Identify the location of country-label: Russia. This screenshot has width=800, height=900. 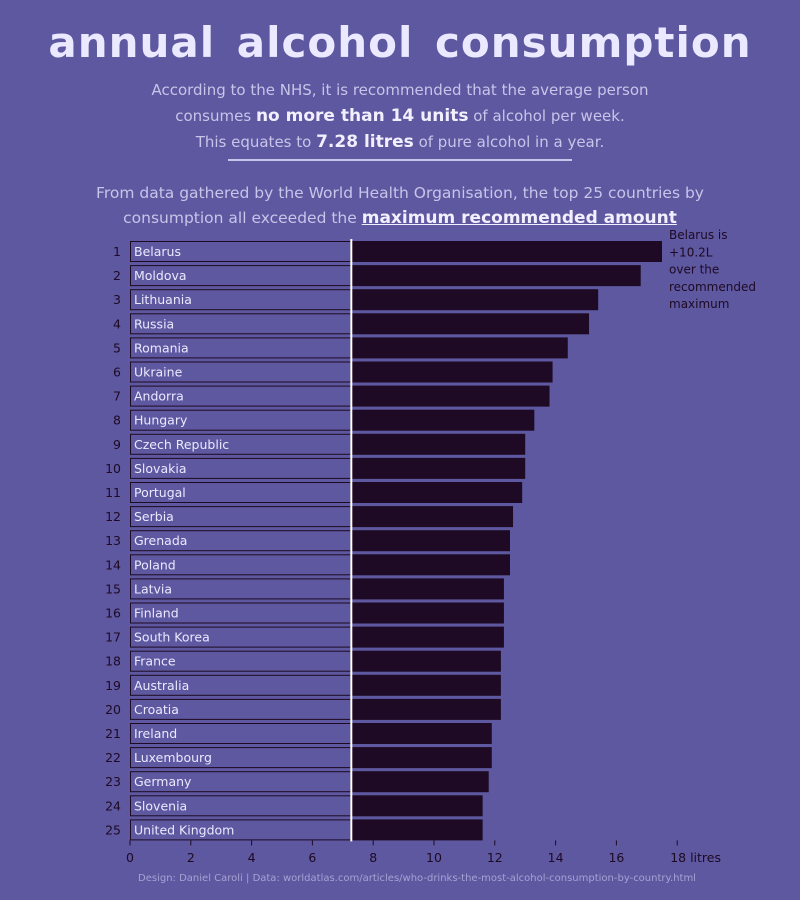
(154, 323).